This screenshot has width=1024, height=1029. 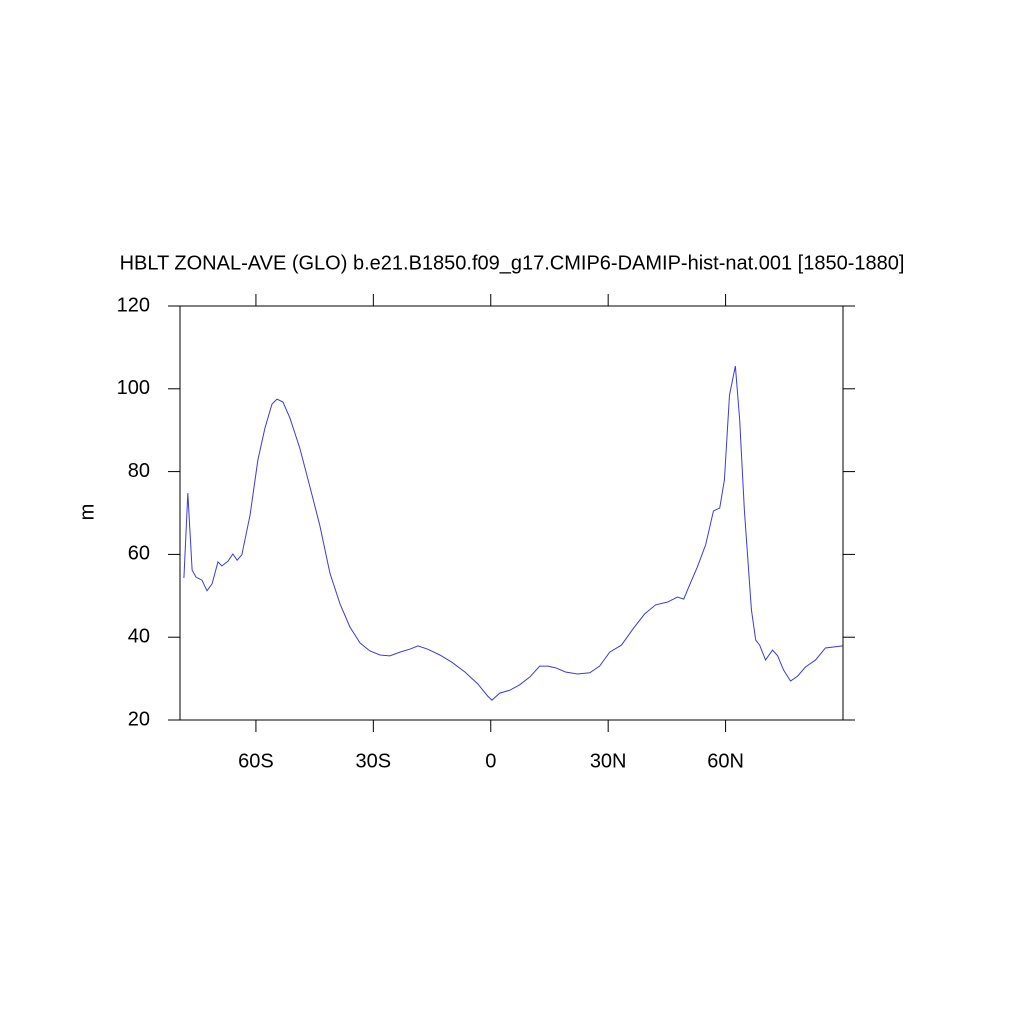 I want to click on y-tick-label: 60, so click(x=139, y=554).